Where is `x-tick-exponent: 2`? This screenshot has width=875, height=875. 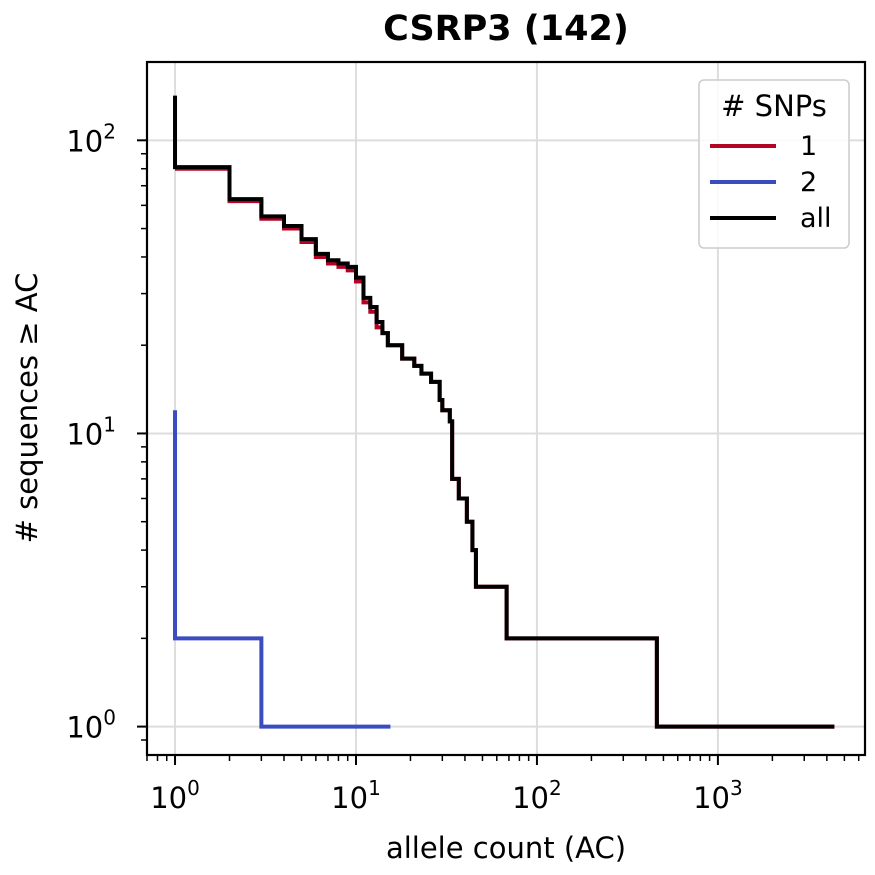 x-tick-exponent: 2 is located at coordinates (555, 788).